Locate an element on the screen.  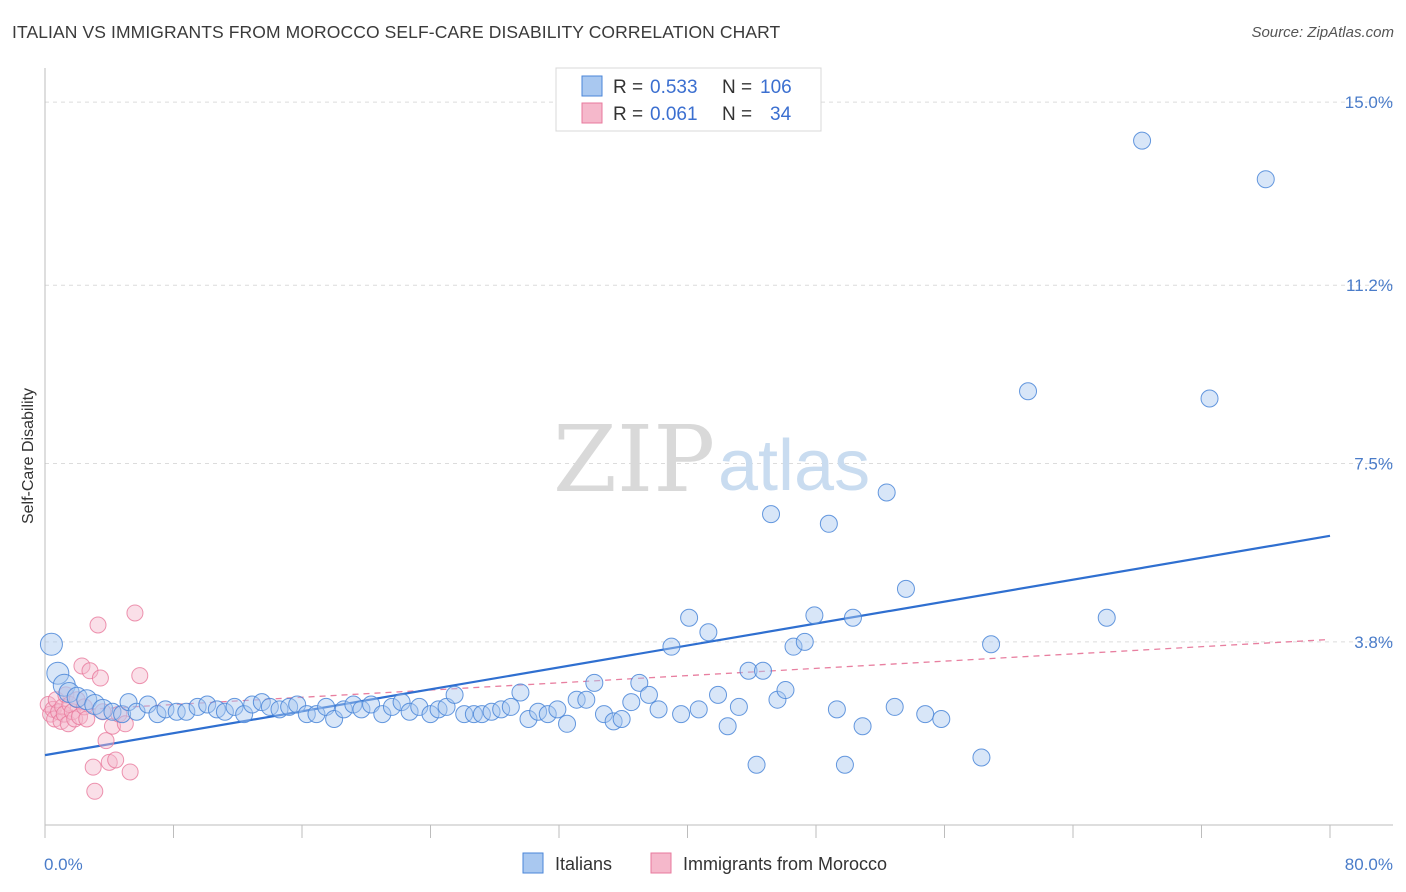
legend-r-label-morocco: R = is located at coordinates (628, 114).